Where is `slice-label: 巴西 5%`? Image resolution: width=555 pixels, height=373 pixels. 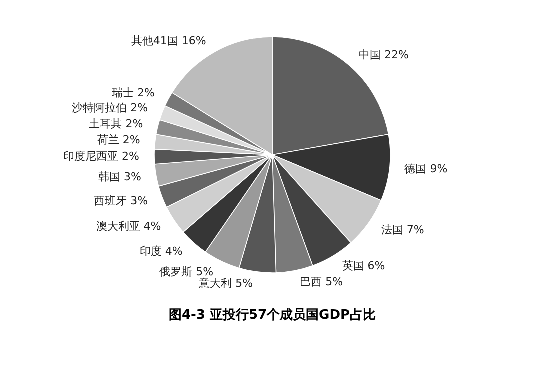 slice-label: 巴西 5% is located at coordinates (322, 282).